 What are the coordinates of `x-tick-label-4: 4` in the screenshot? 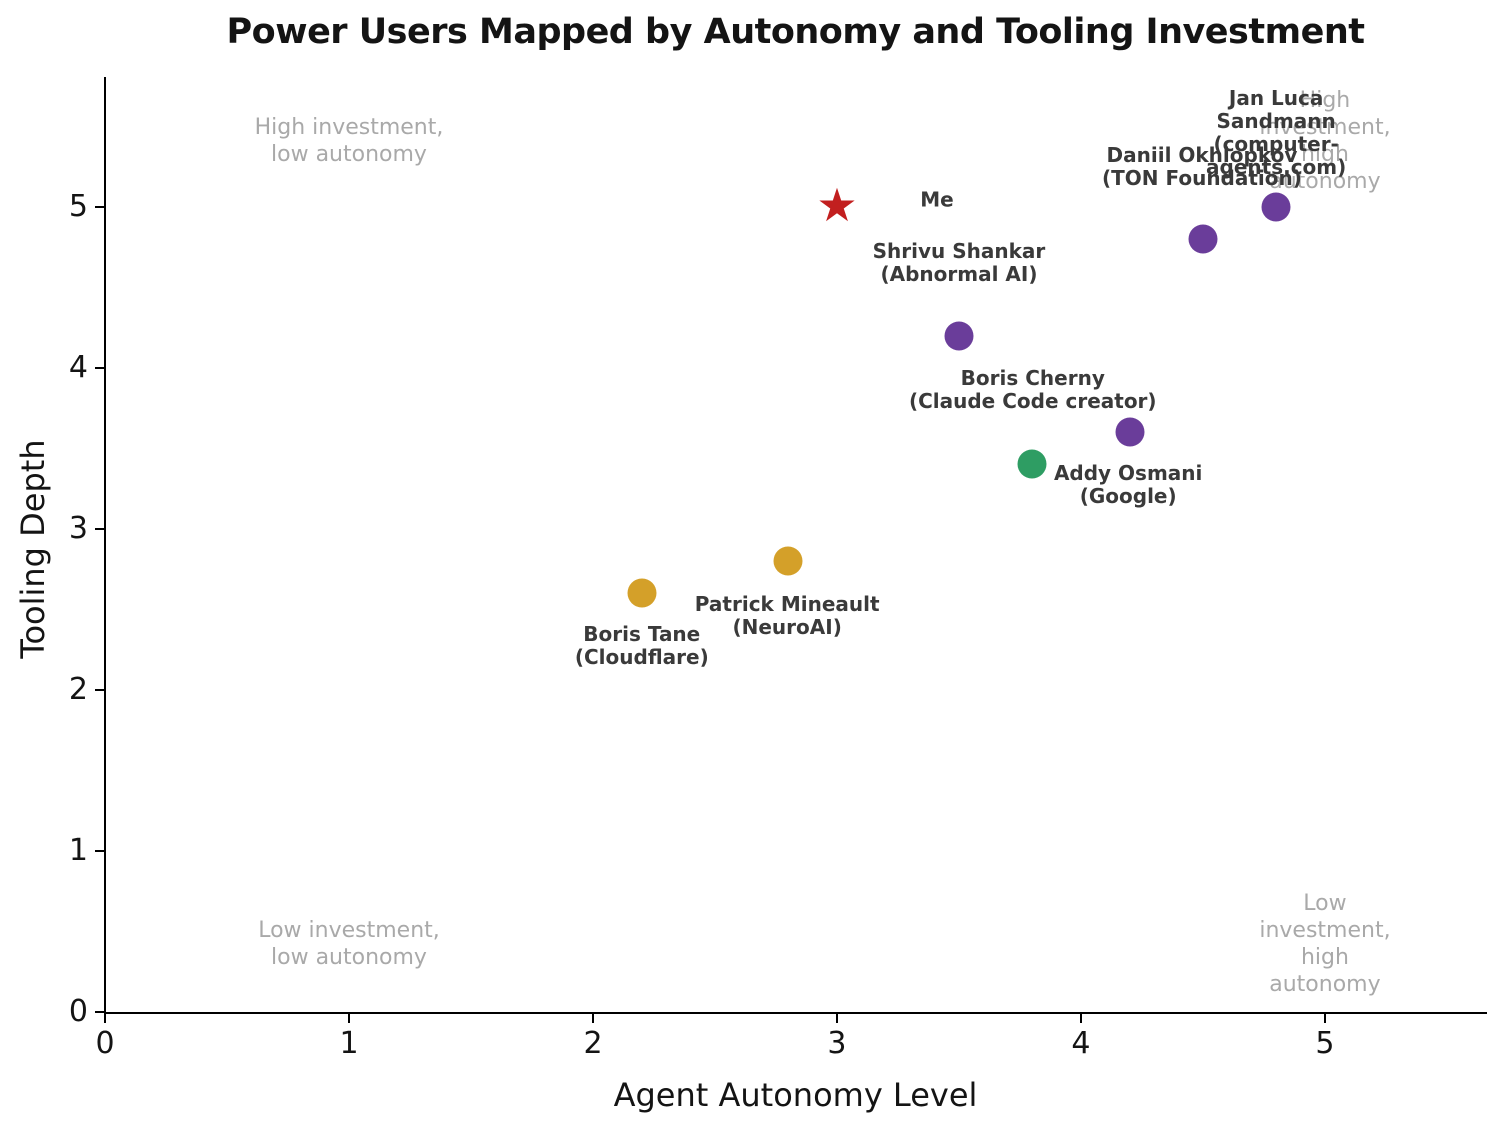 It's located at (1081, 1043).